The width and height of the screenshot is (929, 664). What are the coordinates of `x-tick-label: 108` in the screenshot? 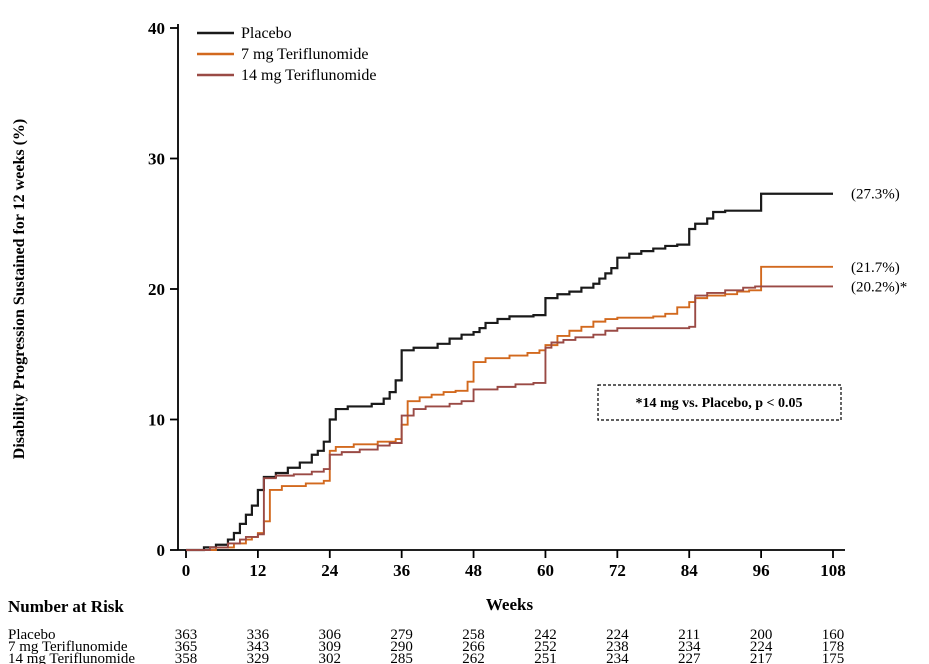 It's located at (833, 570).